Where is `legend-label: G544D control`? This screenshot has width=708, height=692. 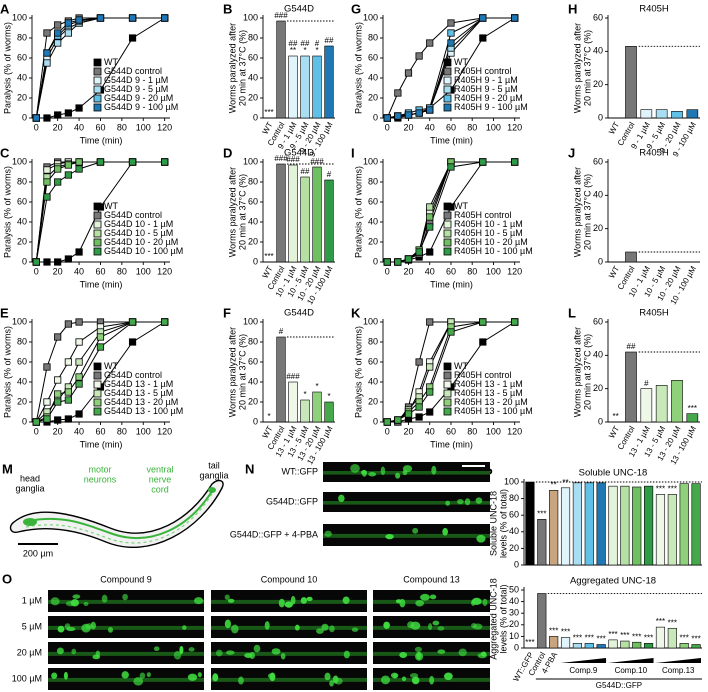 legend-label: G544D control is located at coordinates (133, 71).